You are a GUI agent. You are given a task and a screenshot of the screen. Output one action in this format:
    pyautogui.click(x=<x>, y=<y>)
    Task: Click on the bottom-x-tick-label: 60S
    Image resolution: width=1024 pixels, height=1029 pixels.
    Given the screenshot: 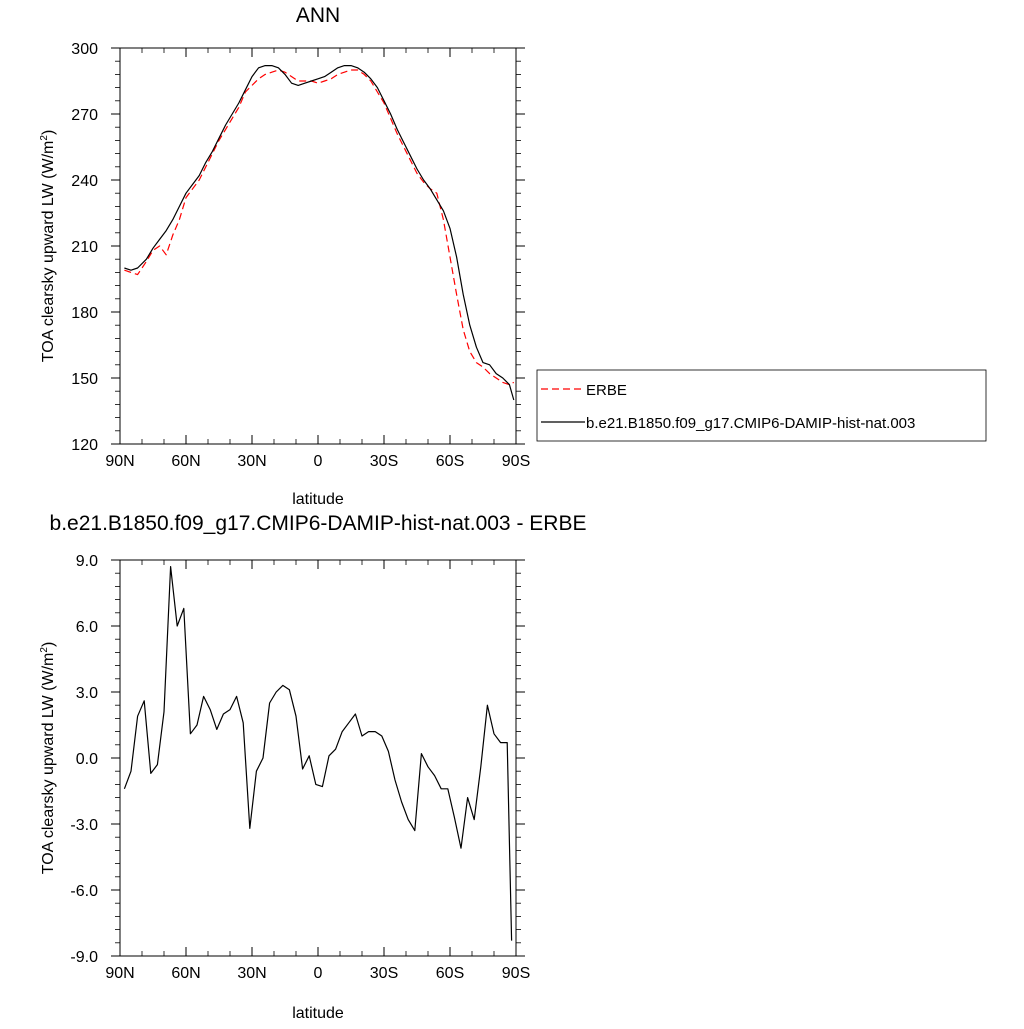 What is the action you would take?
    pyautogui.click(x=450, y=973)
    